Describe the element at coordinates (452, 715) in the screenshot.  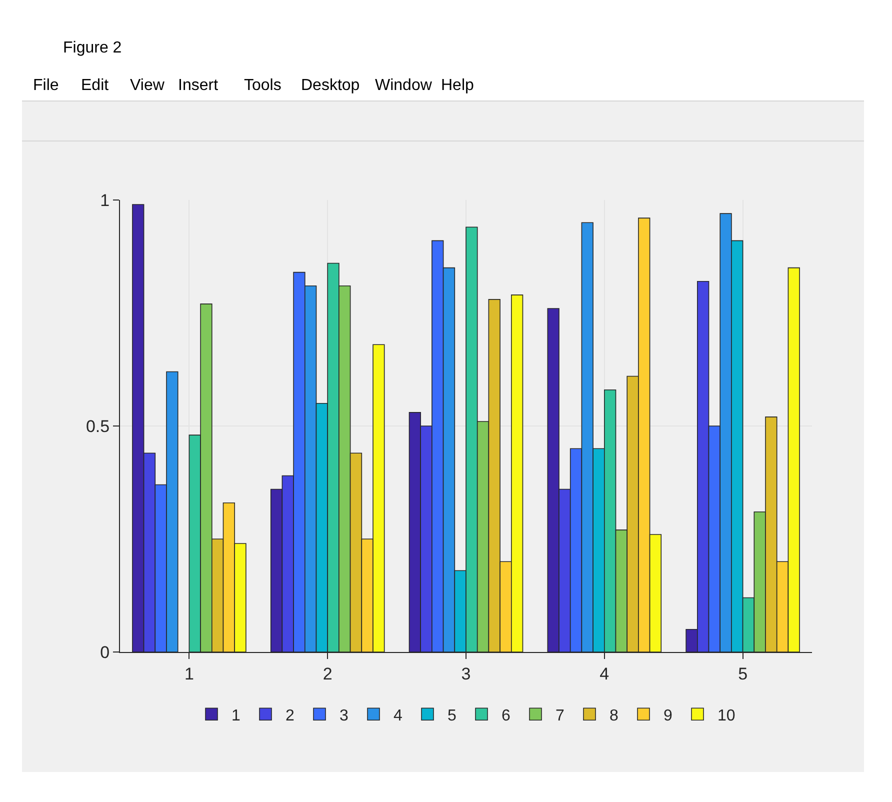
I see `legend-label: 5` at that location.